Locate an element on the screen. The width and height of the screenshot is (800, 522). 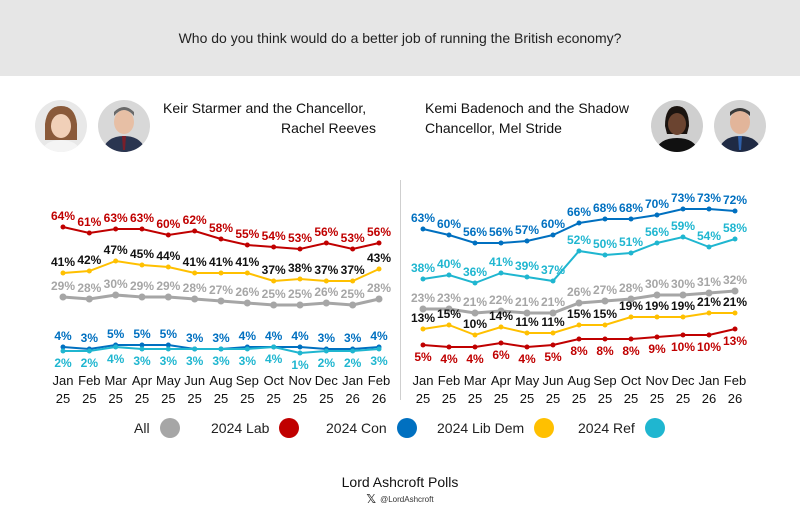
x-tick-label: May 25 is located at coordinates (527, 389).